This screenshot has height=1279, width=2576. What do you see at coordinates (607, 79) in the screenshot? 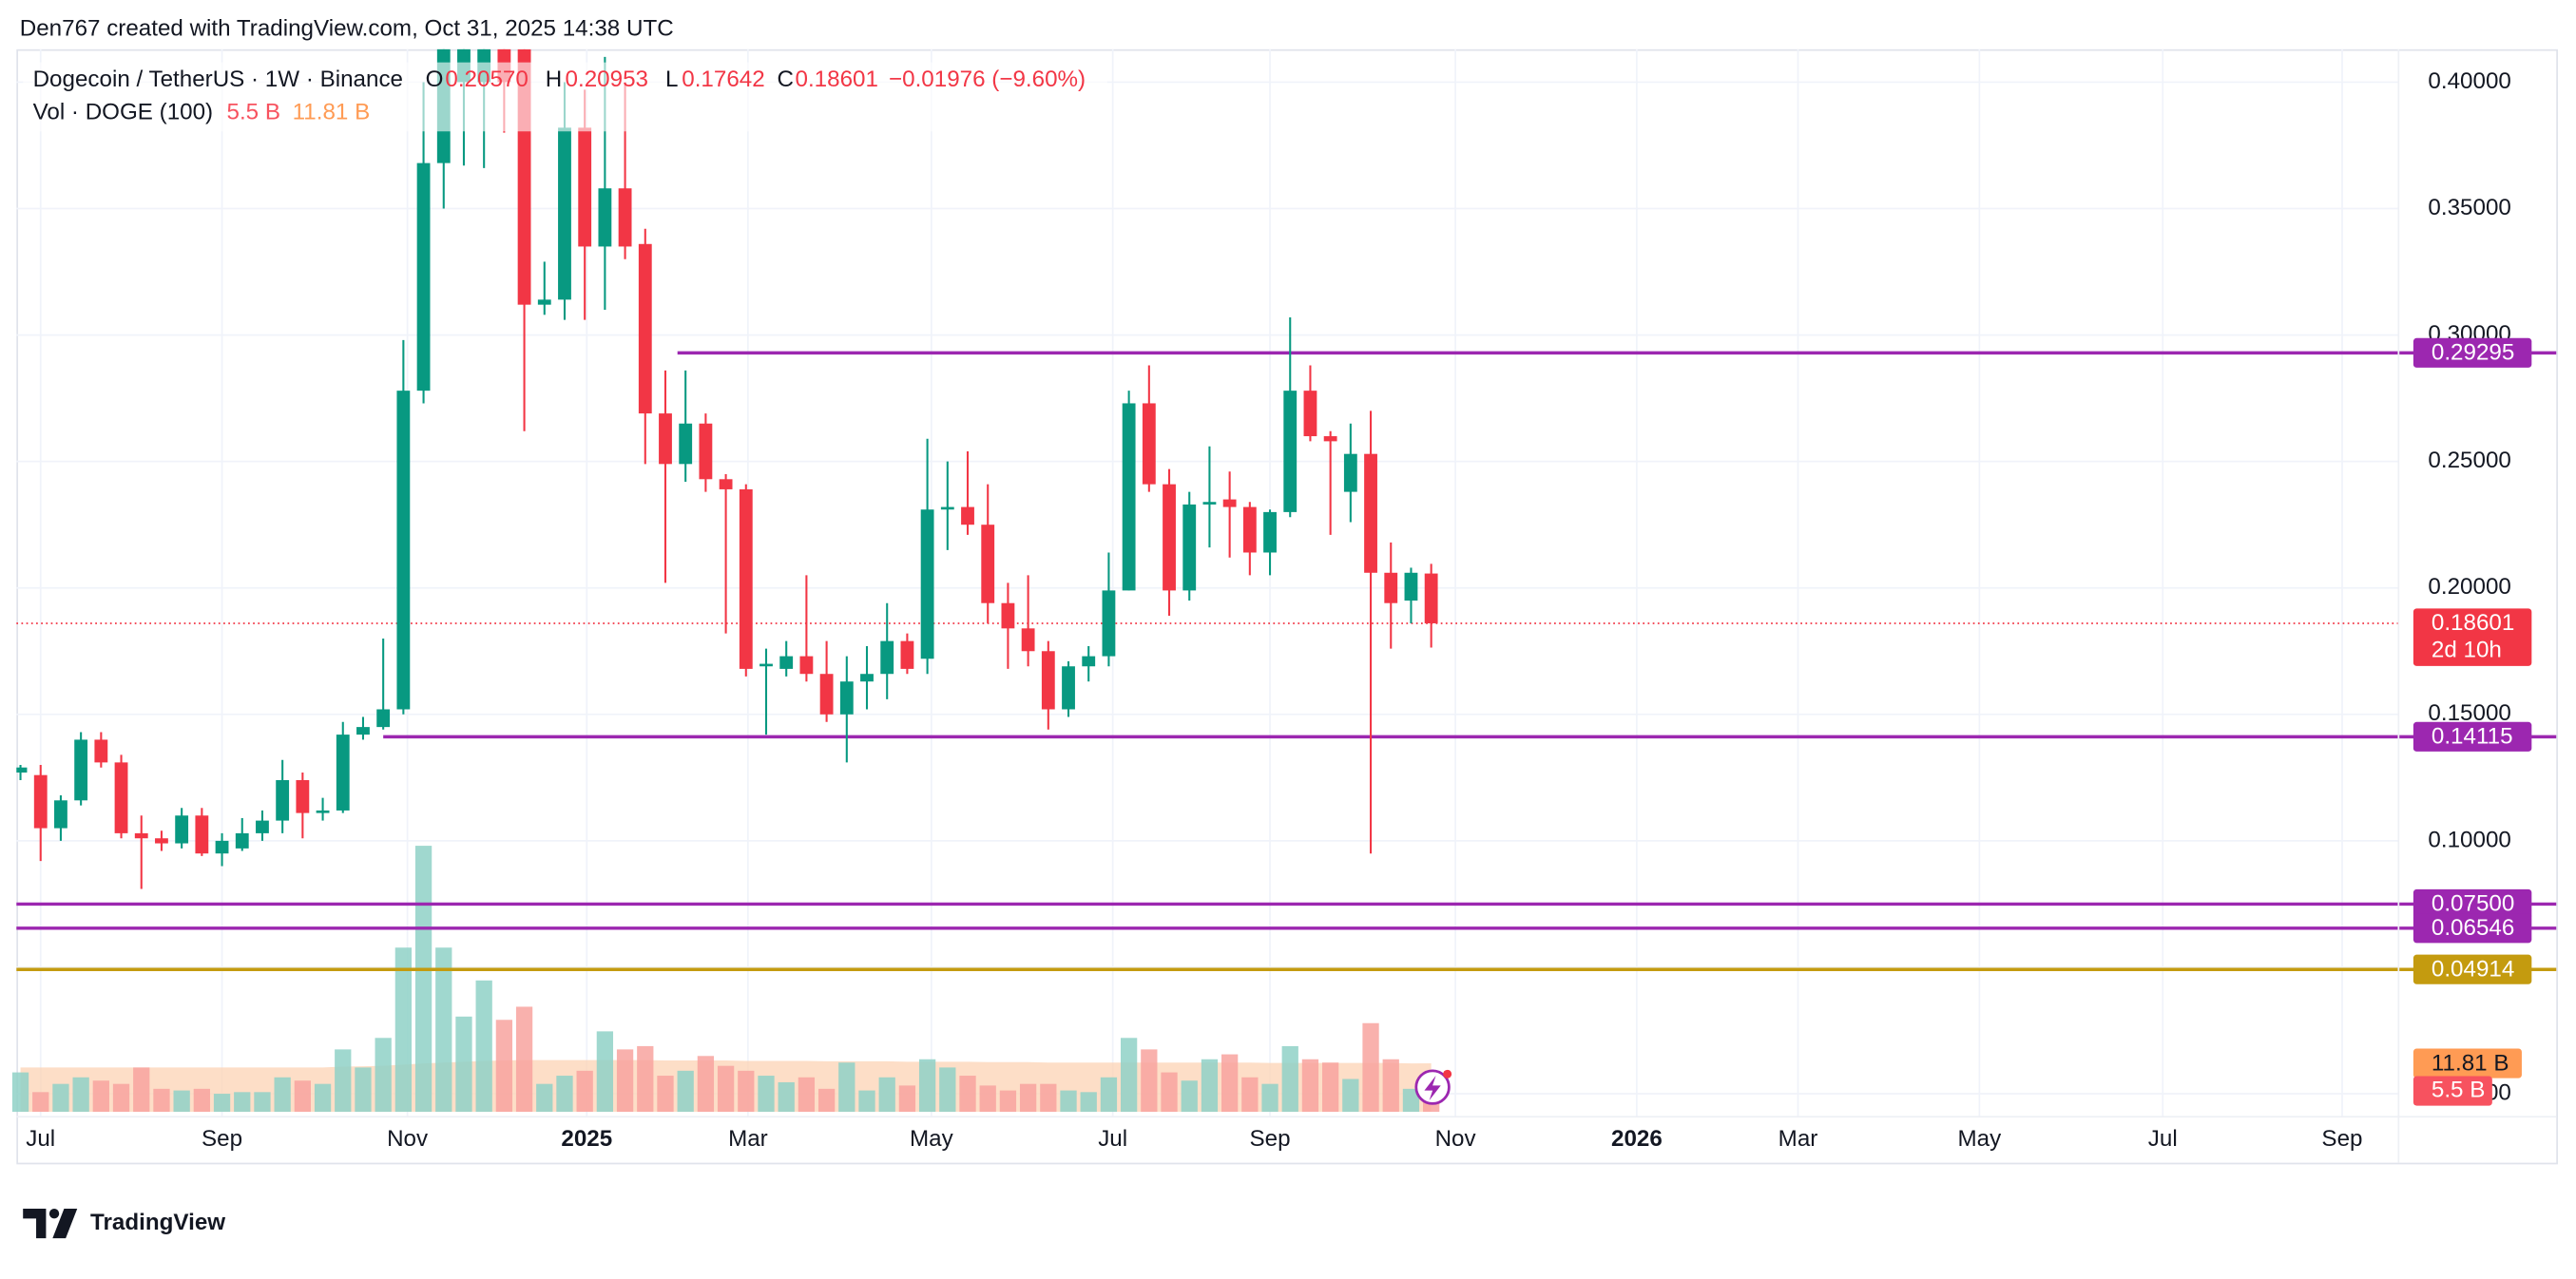
I see `legend-h: 0.20953` at bounding box center [607, 79].